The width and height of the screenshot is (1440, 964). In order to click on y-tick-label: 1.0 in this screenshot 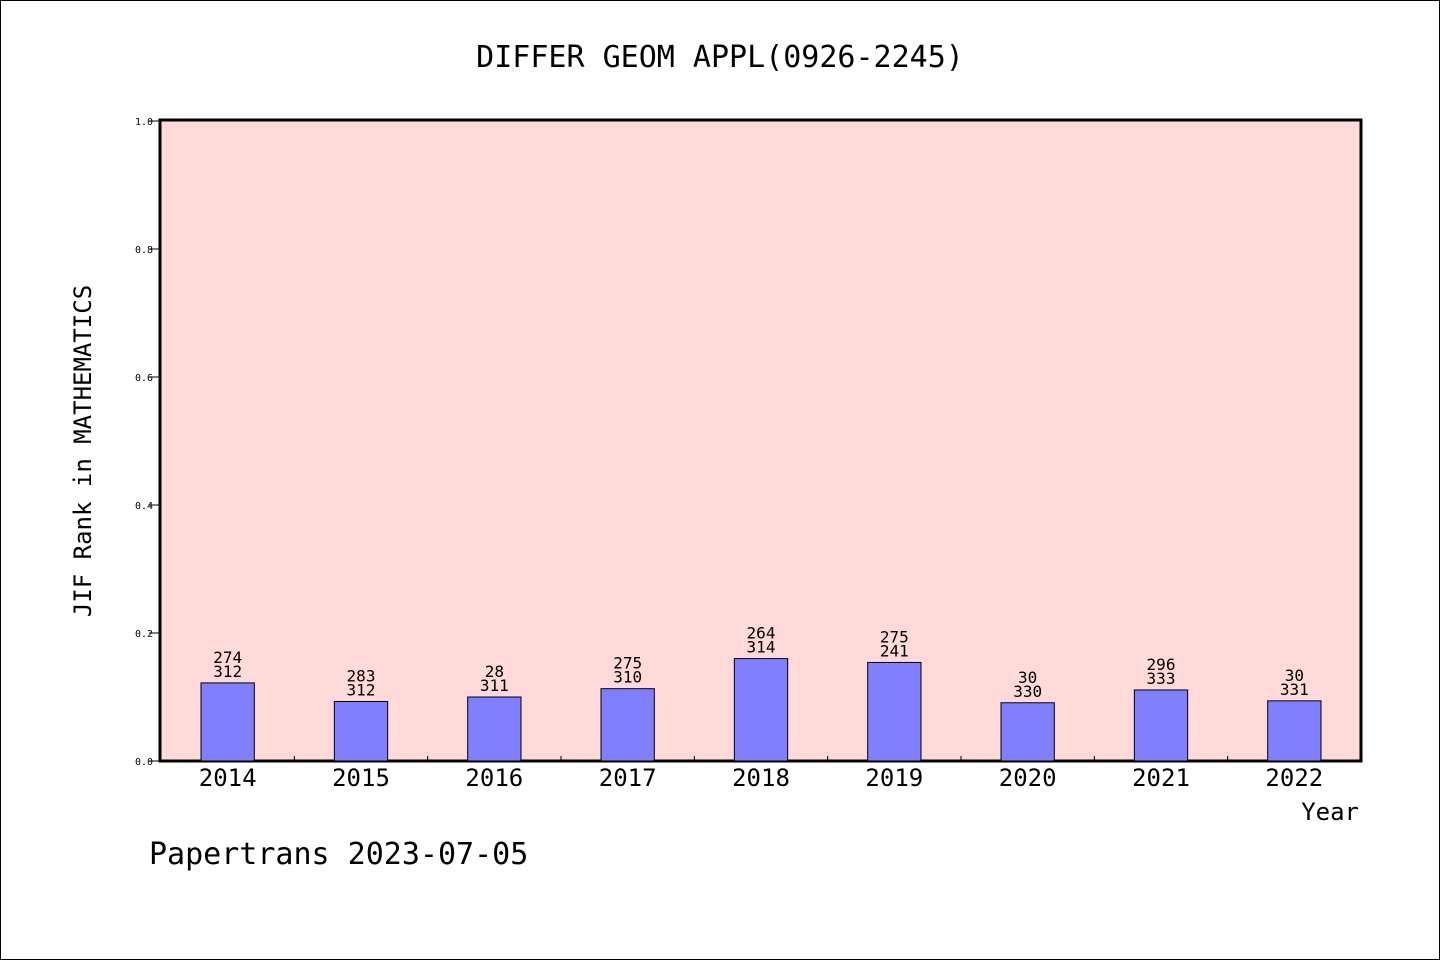, I will do `click(144, 122)`.